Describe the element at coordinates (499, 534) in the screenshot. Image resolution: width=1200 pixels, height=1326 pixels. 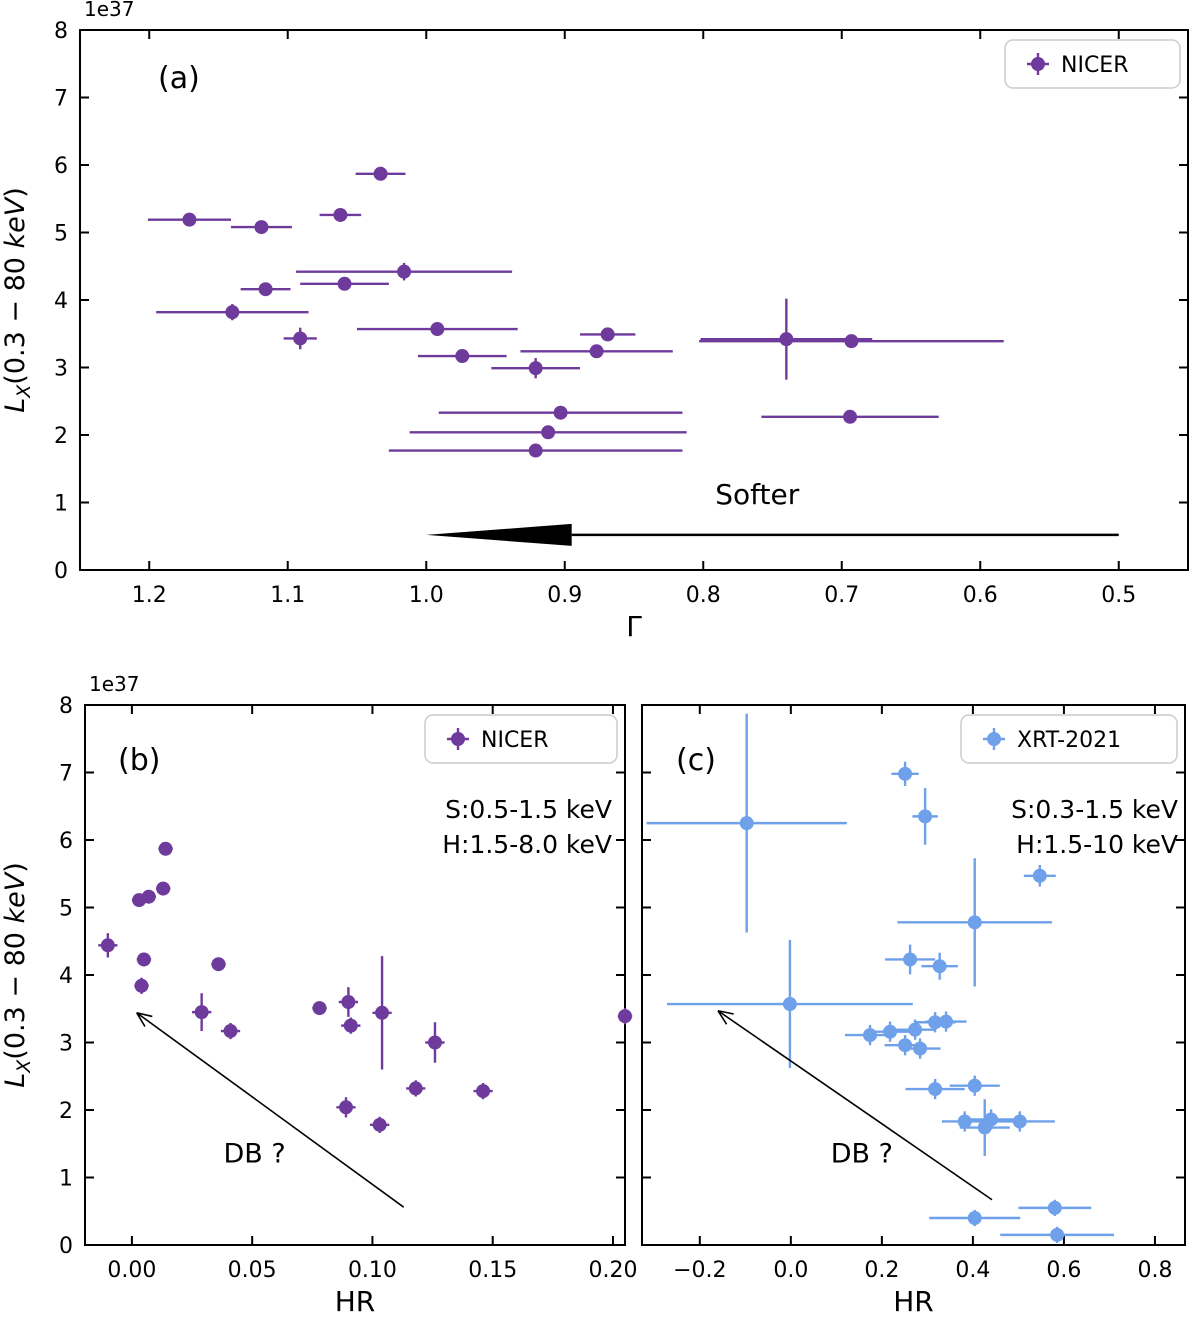
I see `softer-arrow-head` at that location.